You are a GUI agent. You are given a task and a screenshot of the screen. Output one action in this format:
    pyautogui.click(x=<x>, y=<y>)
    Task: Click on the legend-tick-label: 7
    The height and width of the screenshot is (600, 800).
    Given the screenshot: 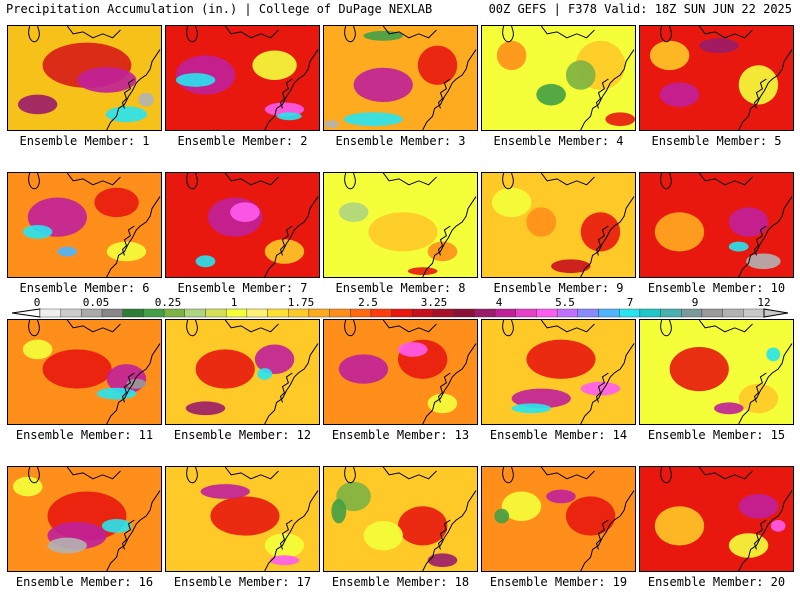 What is the action you would take?
    pyautogui.click(x=630, y=302)
    